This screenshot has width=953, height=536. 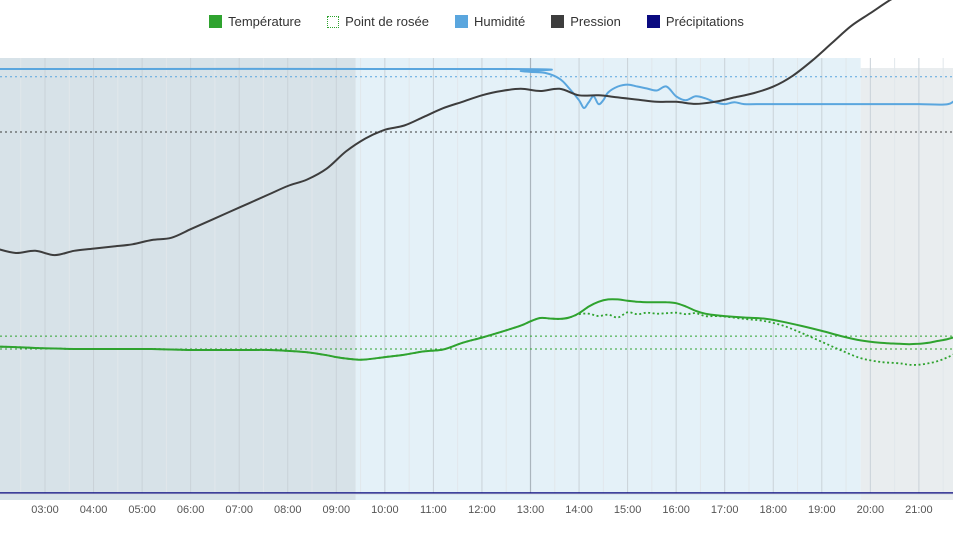 What do you see at coordinates (288, 510) in the screenshot?
I see `x-tick-label: 08:00` at bounding box center [288, 510].